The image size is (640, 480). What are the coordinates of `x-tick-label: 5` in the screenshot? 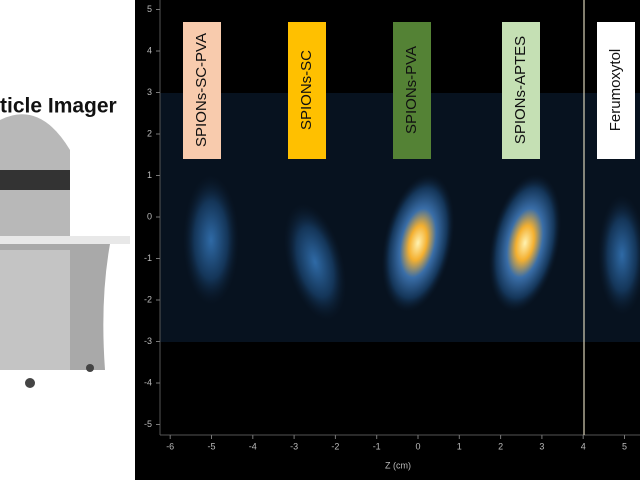 It's located at (624, 446).